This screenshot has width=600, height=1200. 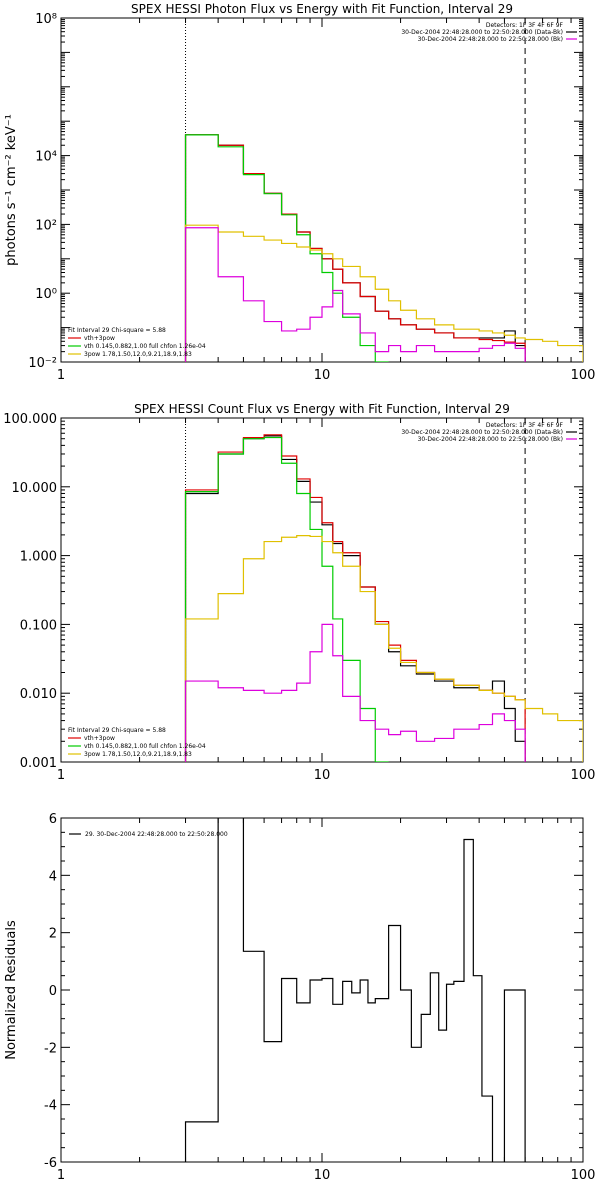 I want to click on y-tick-label: 0, so click(x=53, y=991).